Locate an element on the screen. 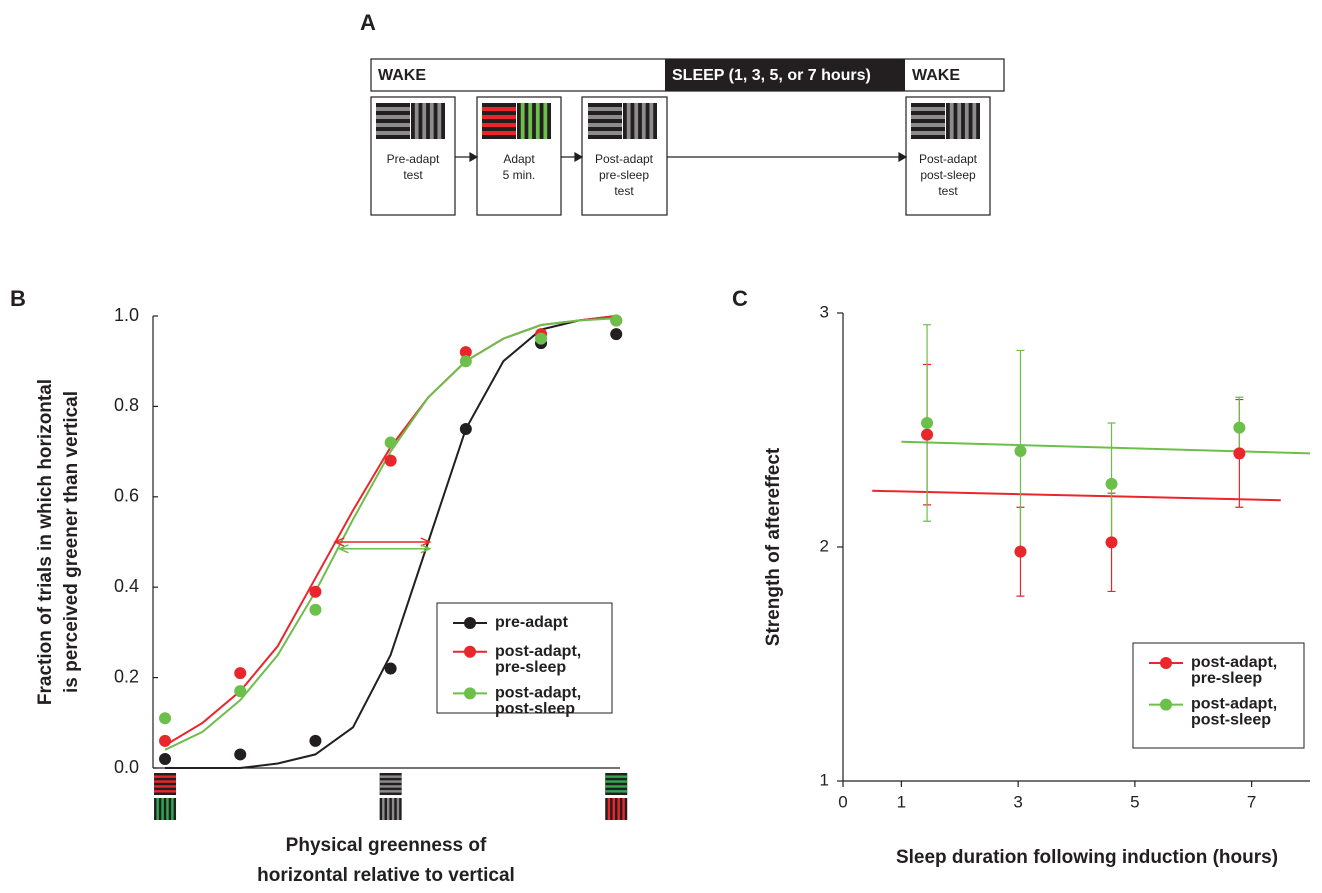 Image resolution: width=1322 pixels, height=893 pixels. y-tick-label: 2 is located at coordinates (824, 545).